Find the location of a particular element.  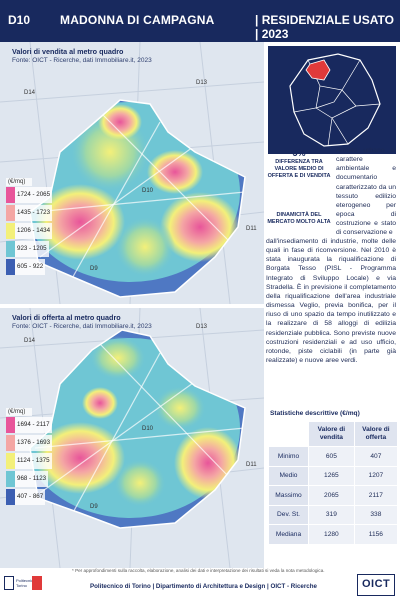

table-row: Dev. St. 319 338 is located at coordinates (333, 514).